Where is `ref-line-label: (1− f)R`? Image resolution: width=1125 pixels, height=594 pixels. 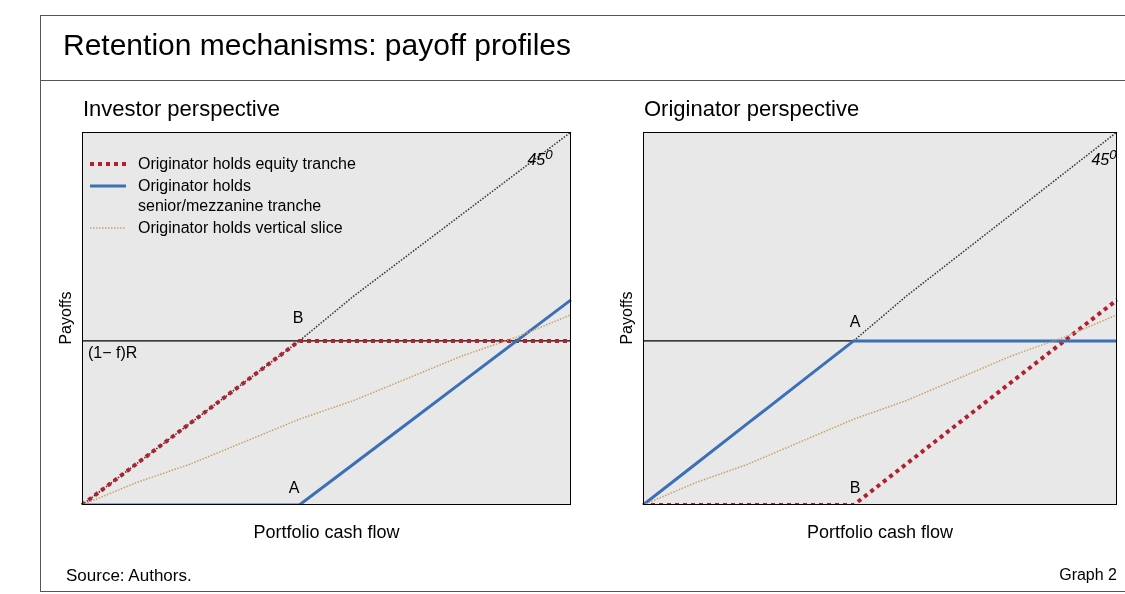 ref-line-label: (1− f)R is located at coordinates (113, 353).